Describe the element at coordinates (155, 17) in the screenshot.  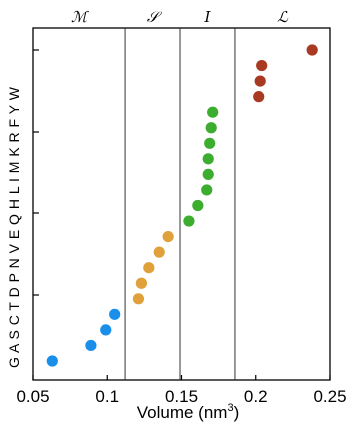
I see `group-label: 𝒮` at that location.